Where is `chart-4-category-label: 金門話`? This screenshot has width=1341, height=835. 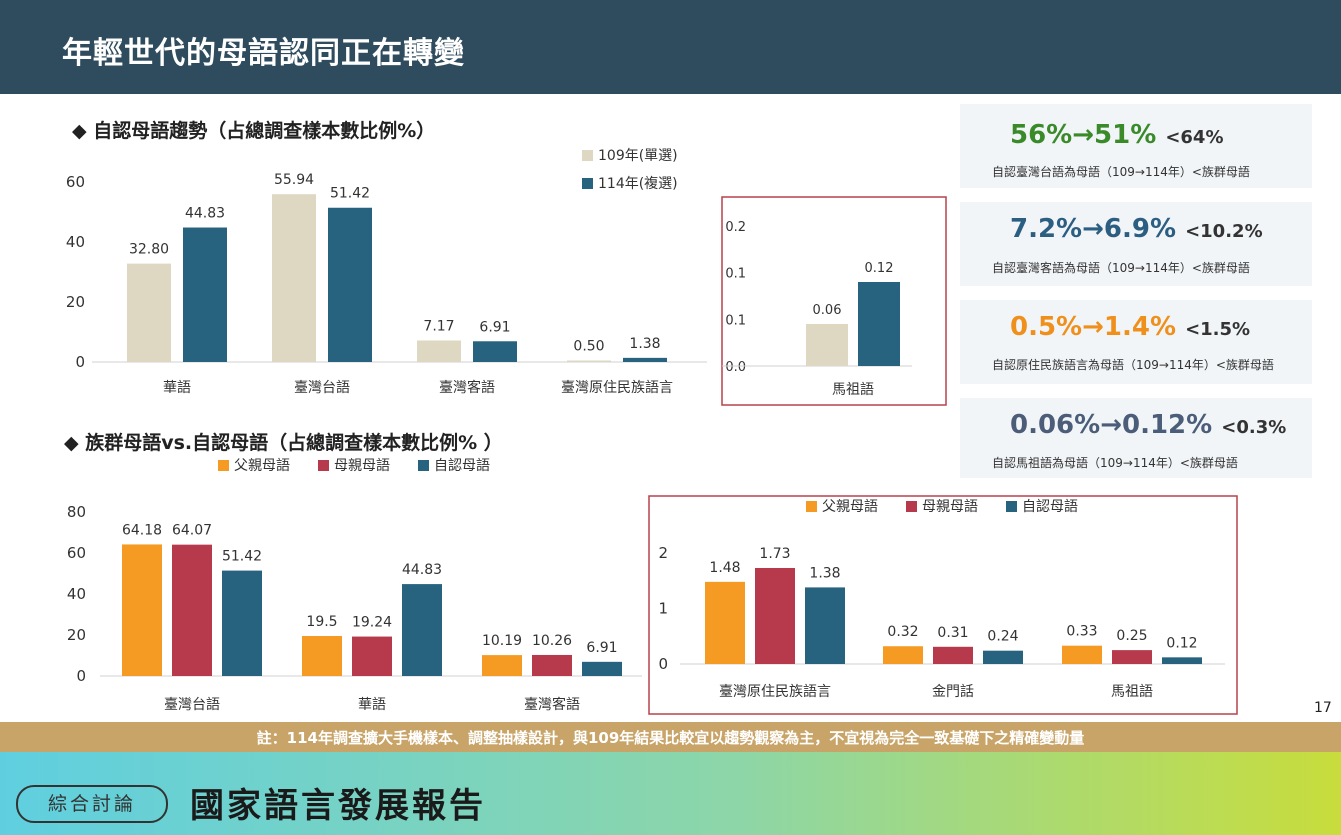 chart-4-category-label: 金門話 is located at coordinates (953, 691).